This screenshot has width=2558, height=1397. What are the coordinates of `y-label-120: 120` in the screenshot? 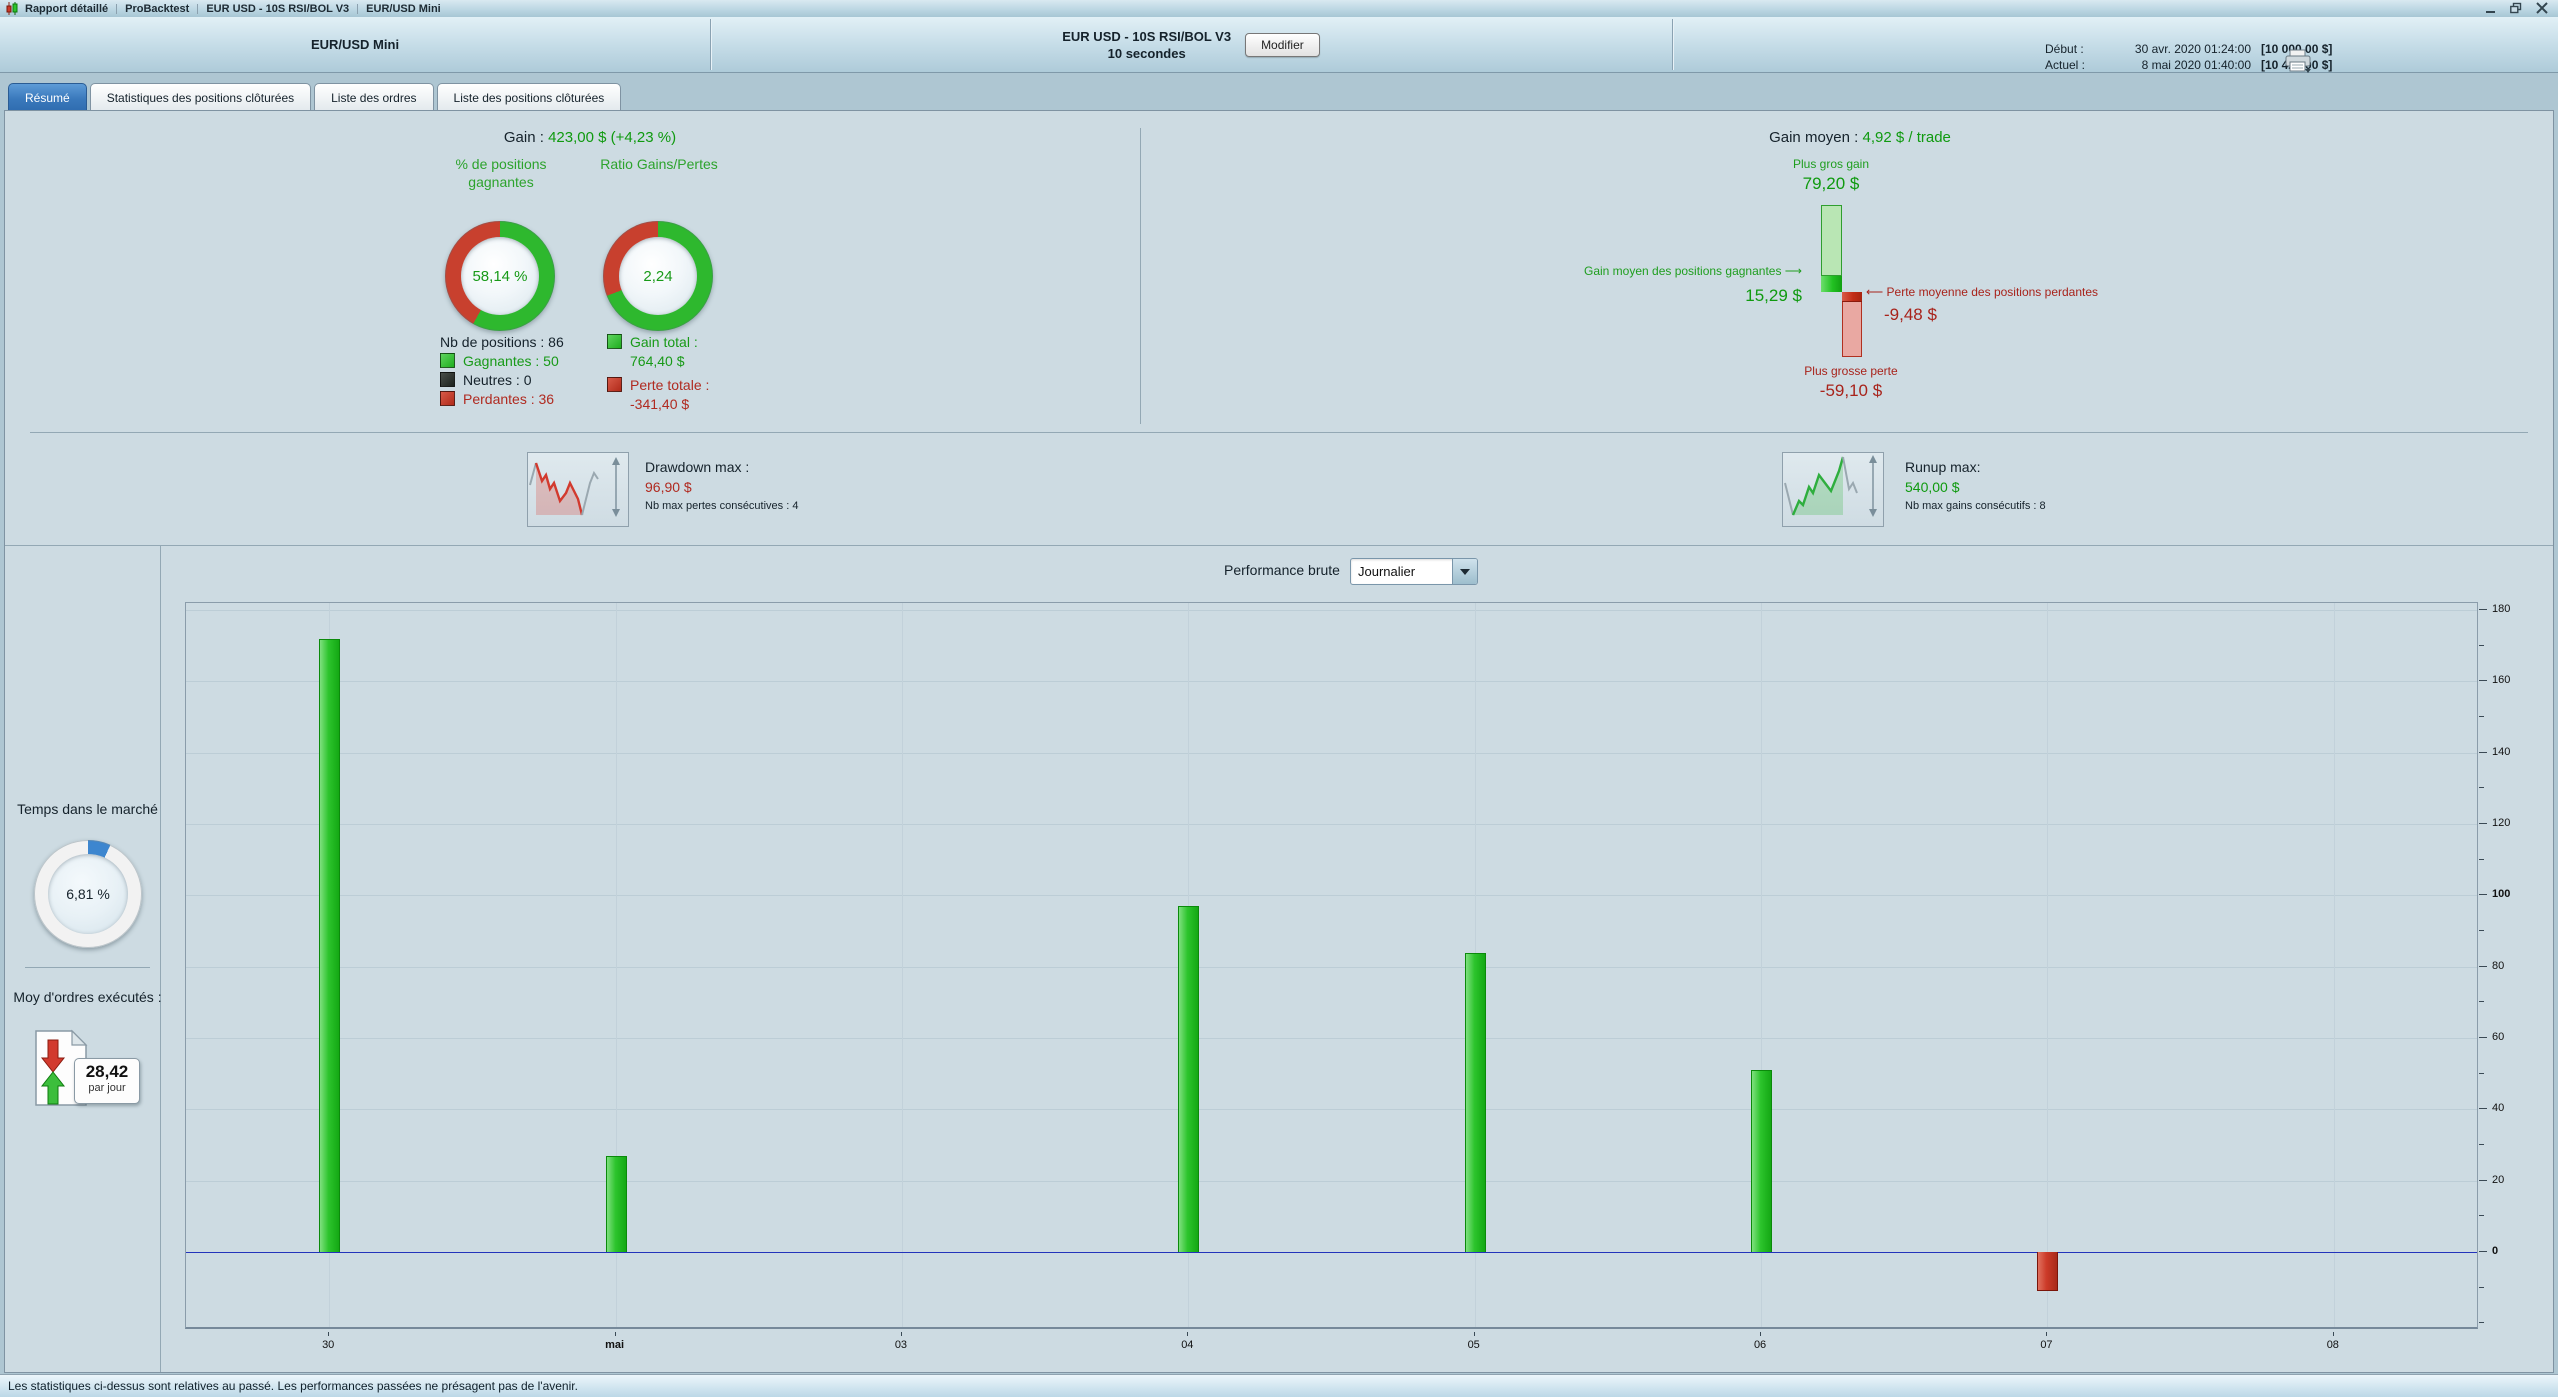 It's located at (2501, 823).